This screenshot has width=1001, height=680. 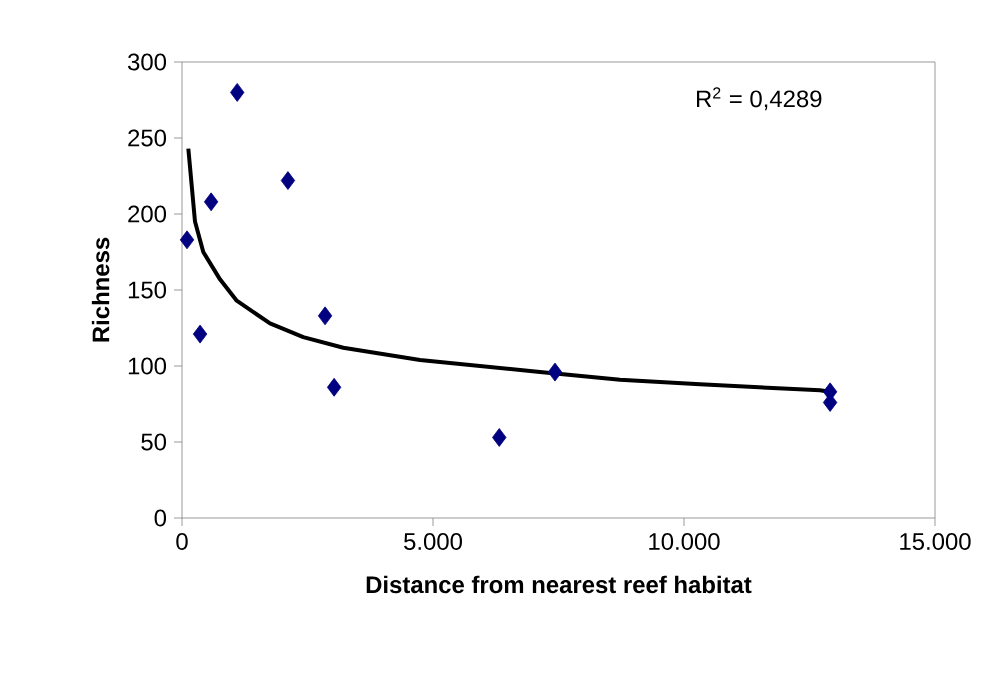 What do you see at coordinates (154, 442) in the screenshot?
I see `y-tick-label: 50` at bounding box center [154, 442].